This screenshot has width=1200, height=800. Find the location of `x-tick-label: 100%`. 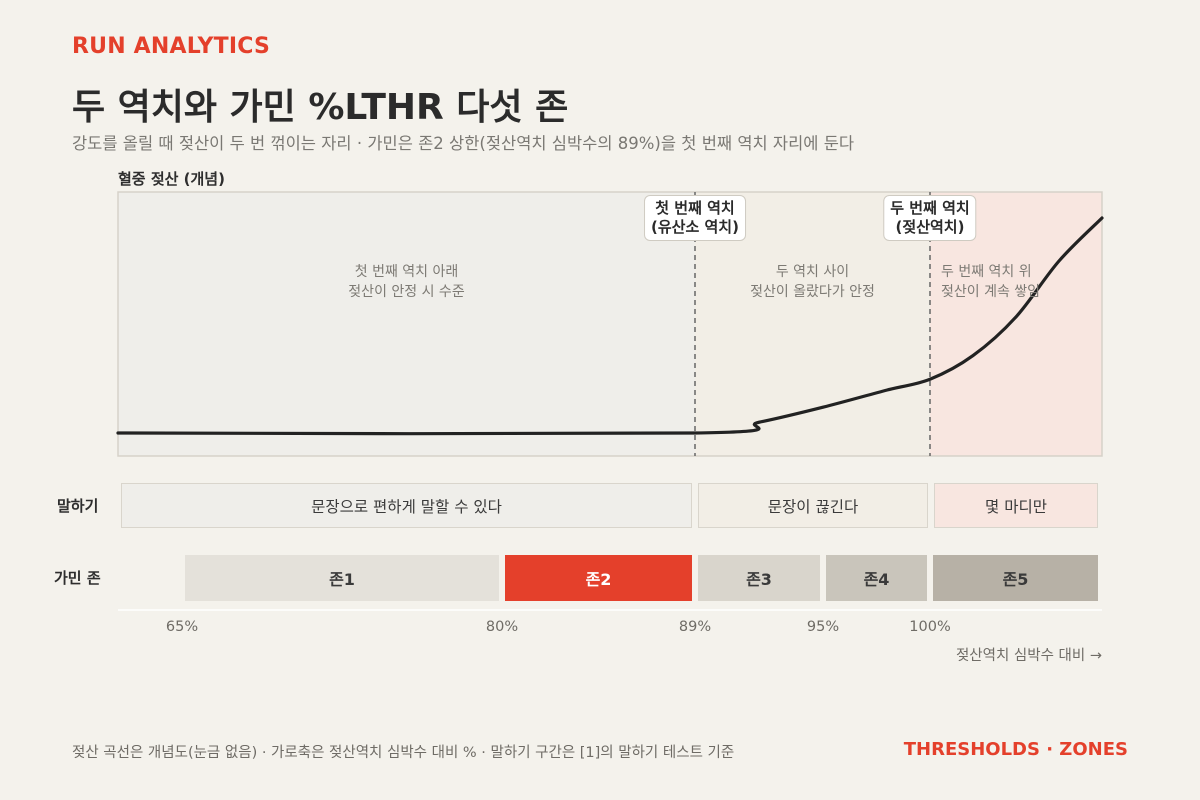

x-tick-label: 100% is located at coordinates (930, 627).